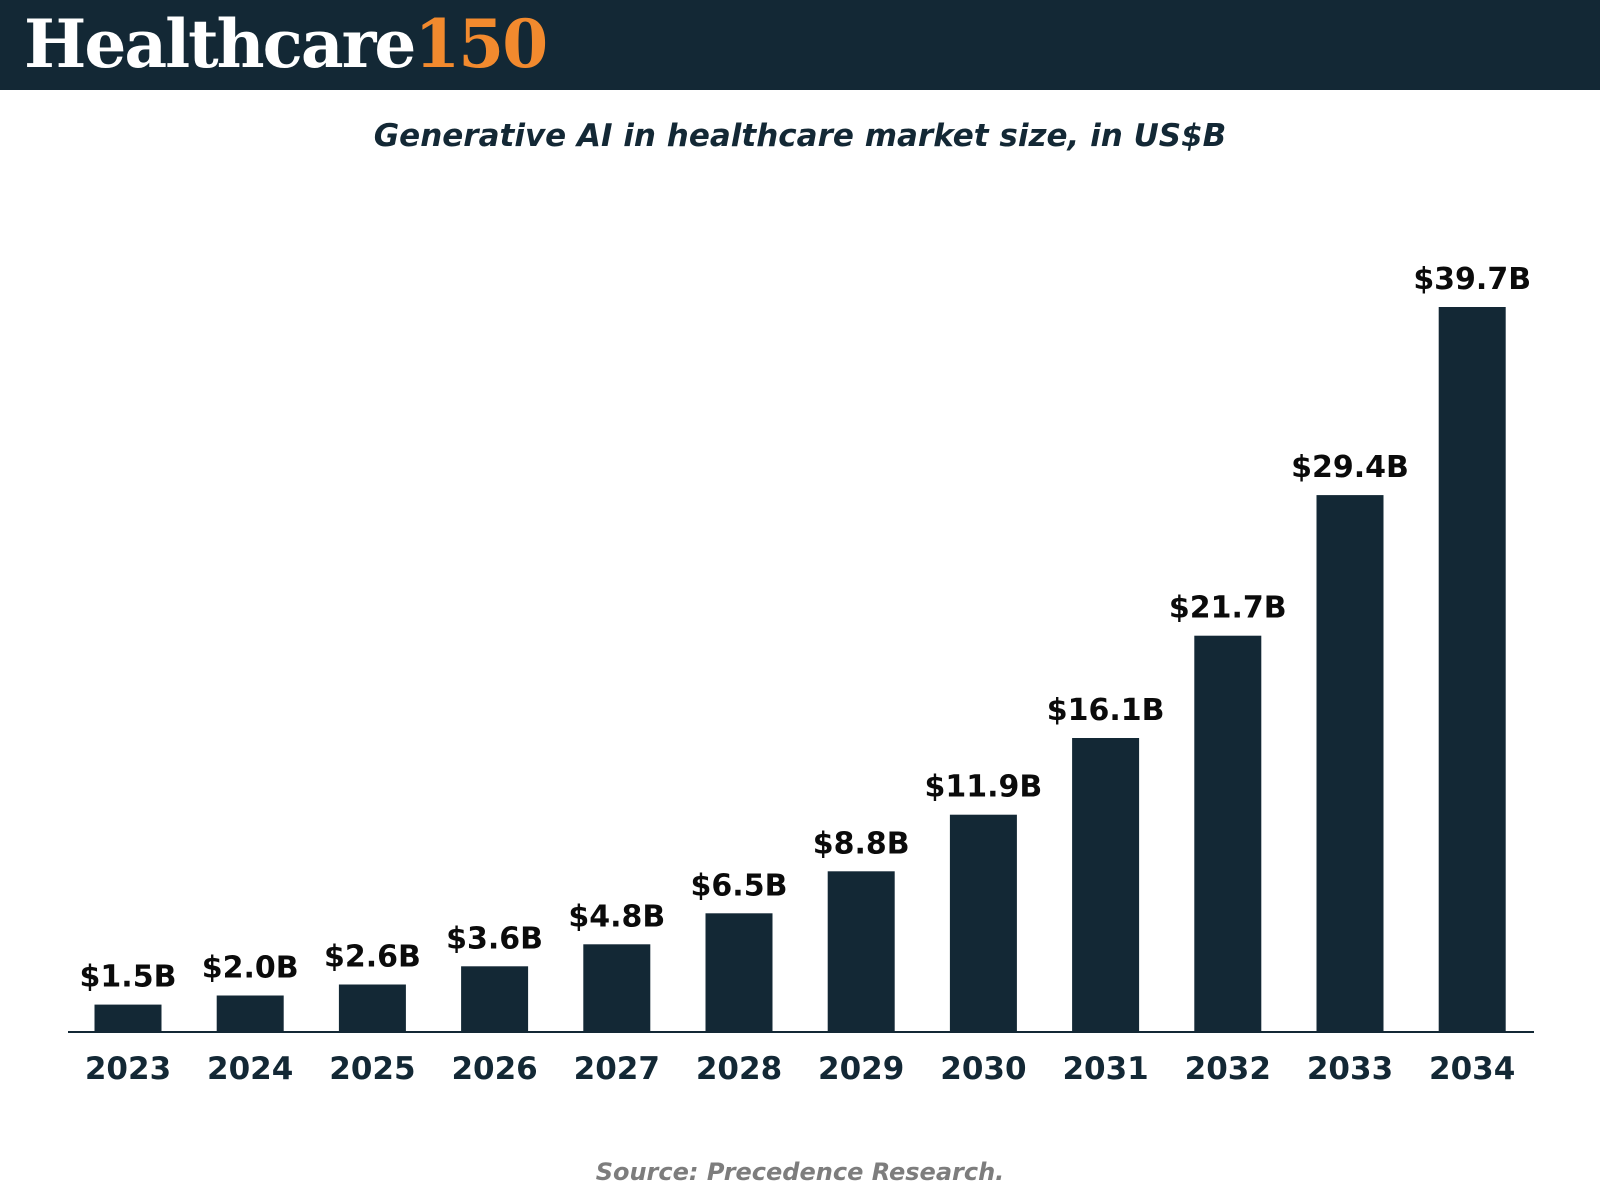 The image size is (1600, 1200). I want to click on value-label-2028: $6.5B, so click(739, 885).